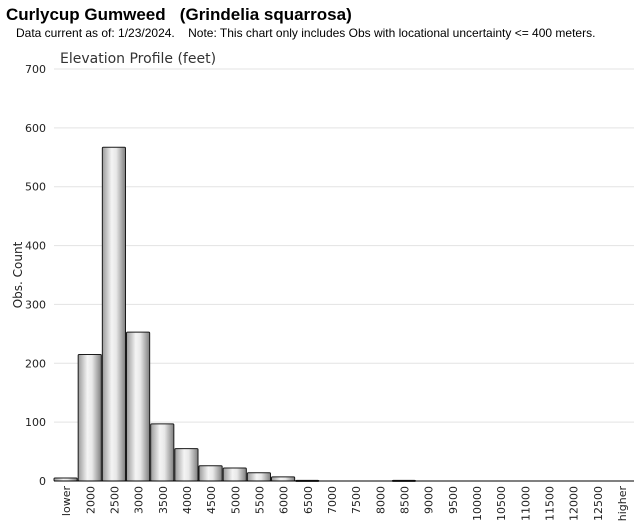 The image size is (640, 523). I want to click on x-tick-label: 10500, so click(501, 503).